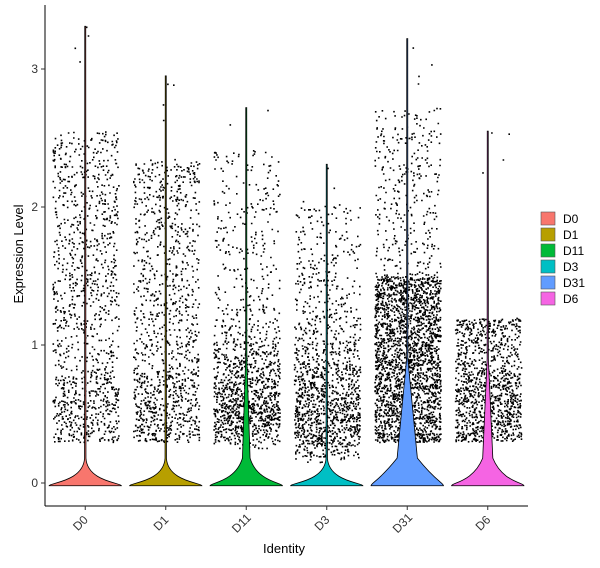 Image resolution: width=600 pixels, height=568 pixels. What do you see at coordinates (284, 548) in the screenshot?
I see `x-axis-title: Identity` at bounding box center [284, 548].